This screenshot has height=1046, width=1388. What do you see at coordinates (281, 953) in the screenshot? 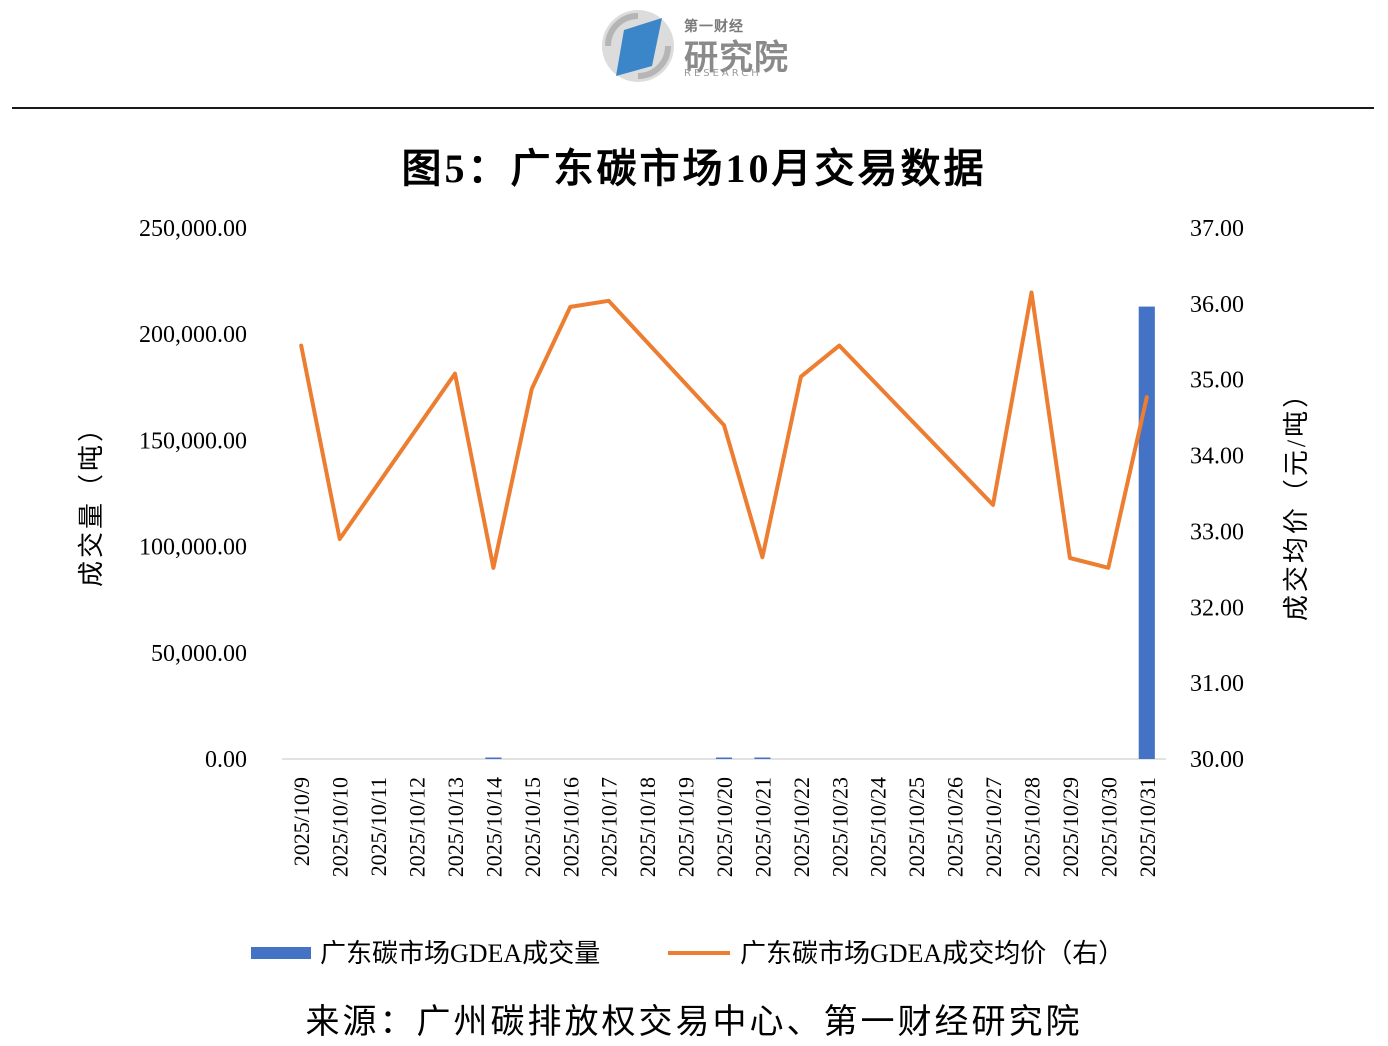
I see `legend-swatch-volume` at bounding box center [281, 953].